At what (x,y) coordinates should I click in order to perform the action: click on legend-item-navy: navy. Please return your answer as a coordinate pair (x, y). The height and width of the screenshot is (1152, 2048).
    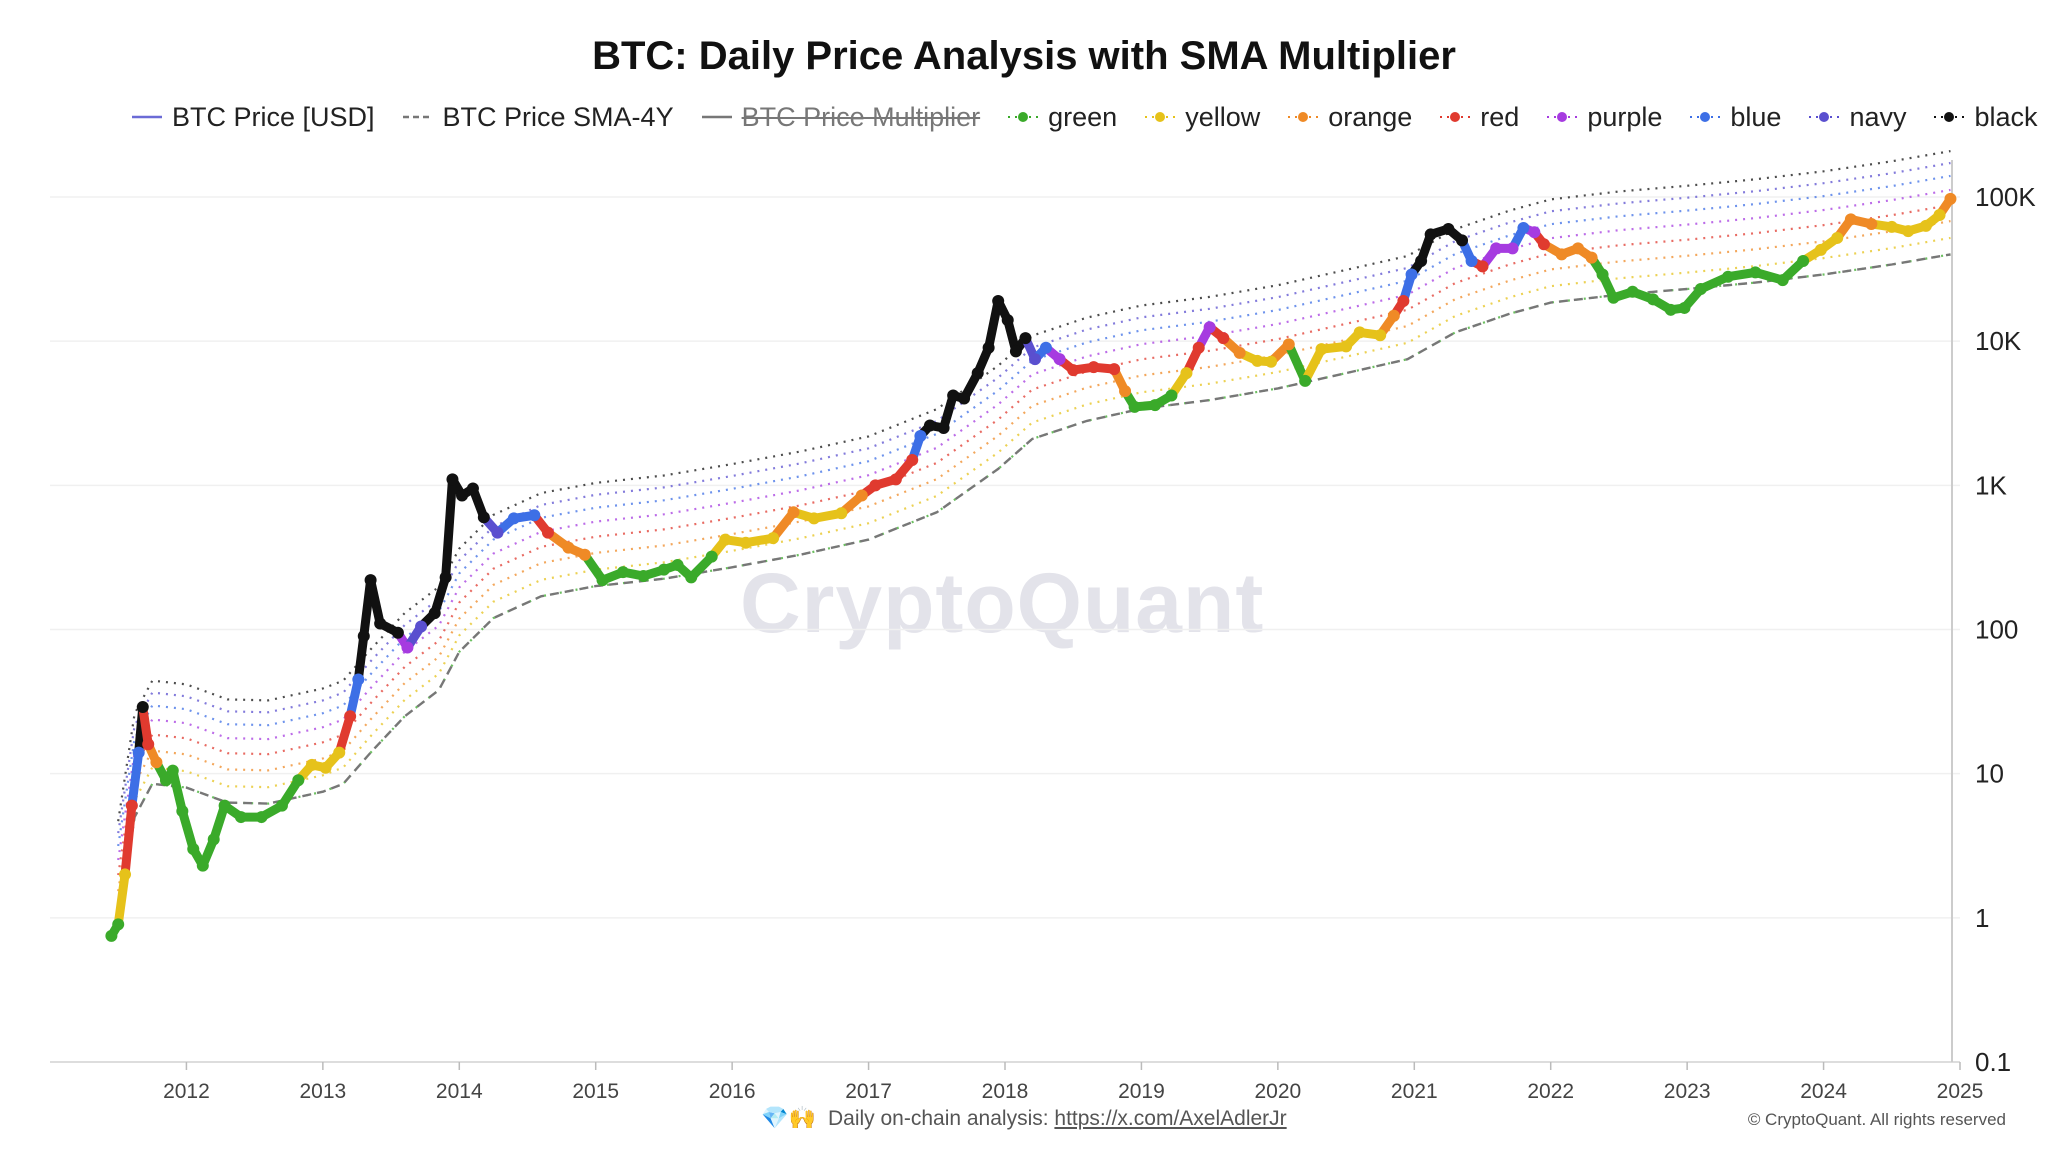
    Looking at the image, I should click on (1856, 117).